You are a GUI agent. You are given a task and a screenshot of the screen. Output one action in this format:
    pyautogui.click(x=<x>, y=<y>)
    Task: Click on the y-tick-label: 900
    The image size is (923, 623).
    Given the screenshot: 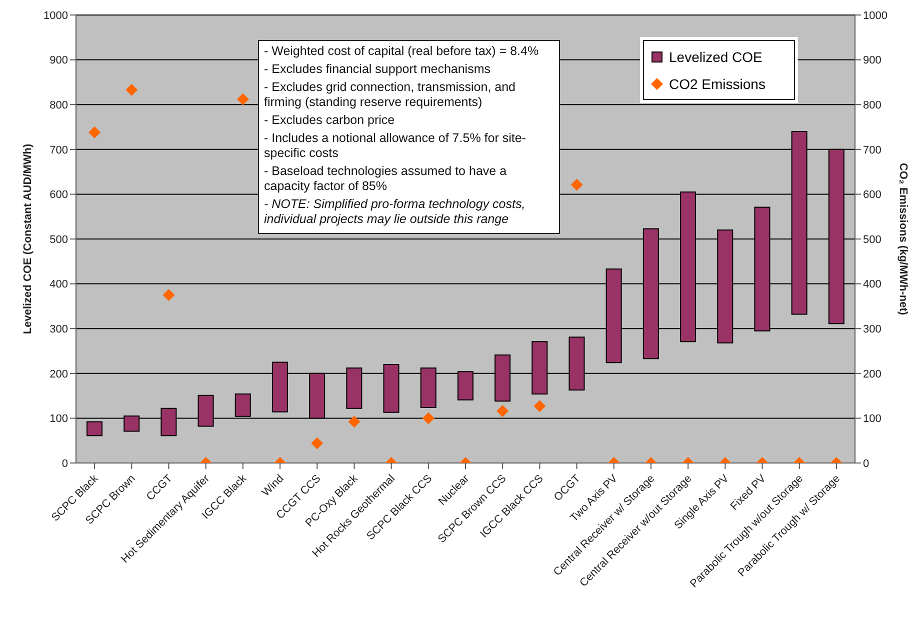 What is the action you would take?
    pyautogui.click(x=59, y=60)
    